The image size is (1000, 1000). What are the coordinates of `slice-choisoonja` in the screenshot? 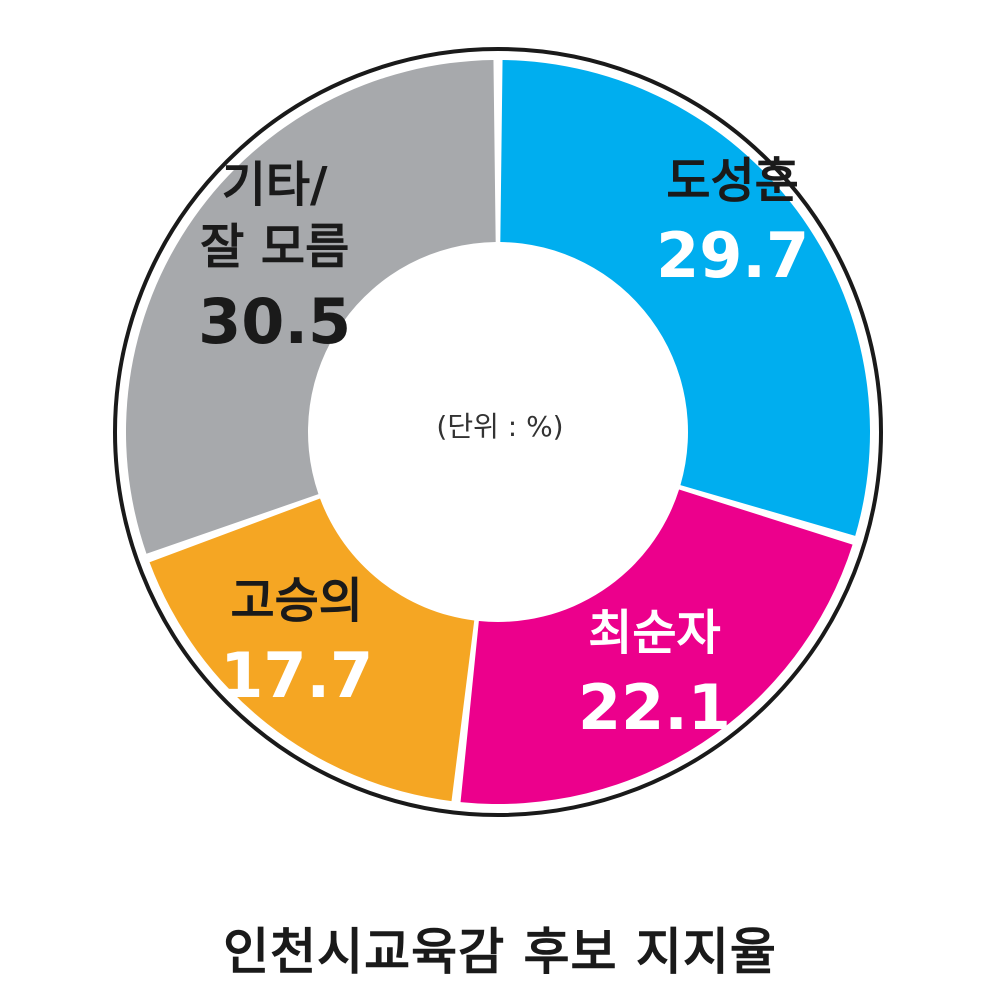 It's located at (656, 646).